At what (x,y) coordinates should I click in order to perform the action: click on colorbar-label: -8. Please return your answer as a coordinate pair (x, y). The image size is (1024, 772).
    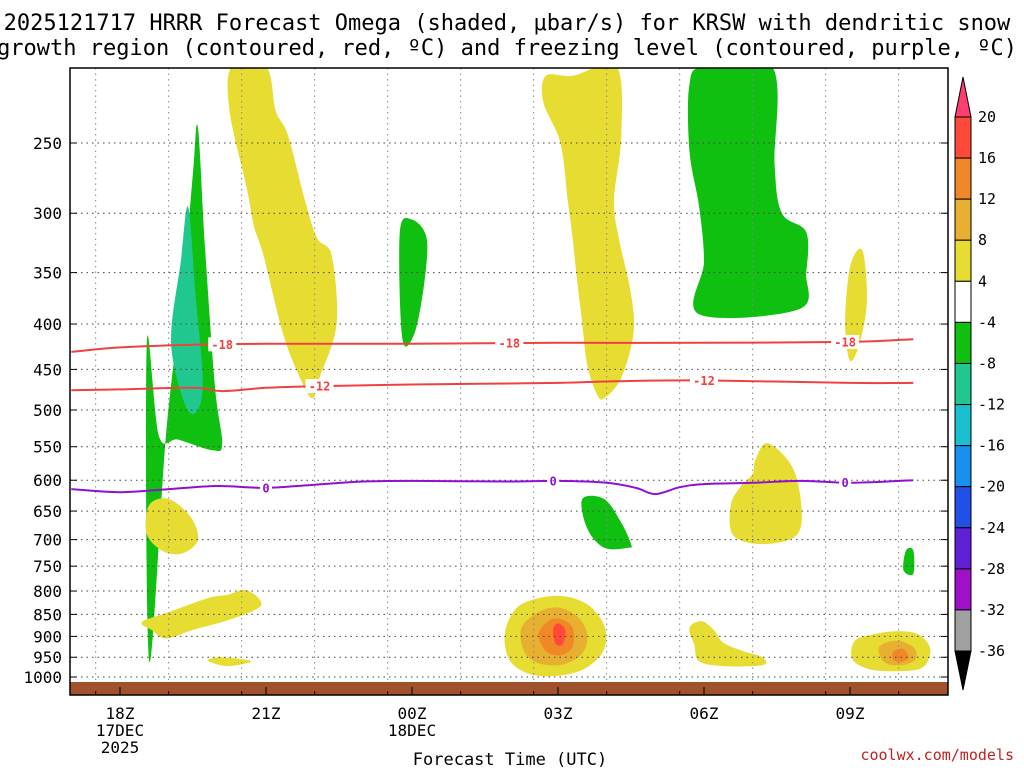
    Looking at the image, I should click on (987, 363).